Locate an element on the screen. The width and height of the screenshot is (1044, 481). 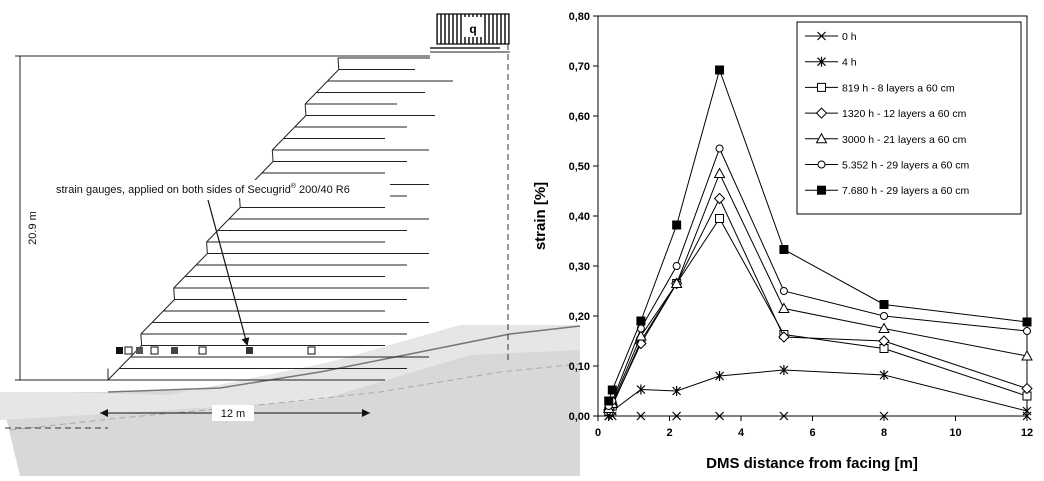
gauge-annotation-tail: 200/40 R6 is located at coordinates (323, 190).